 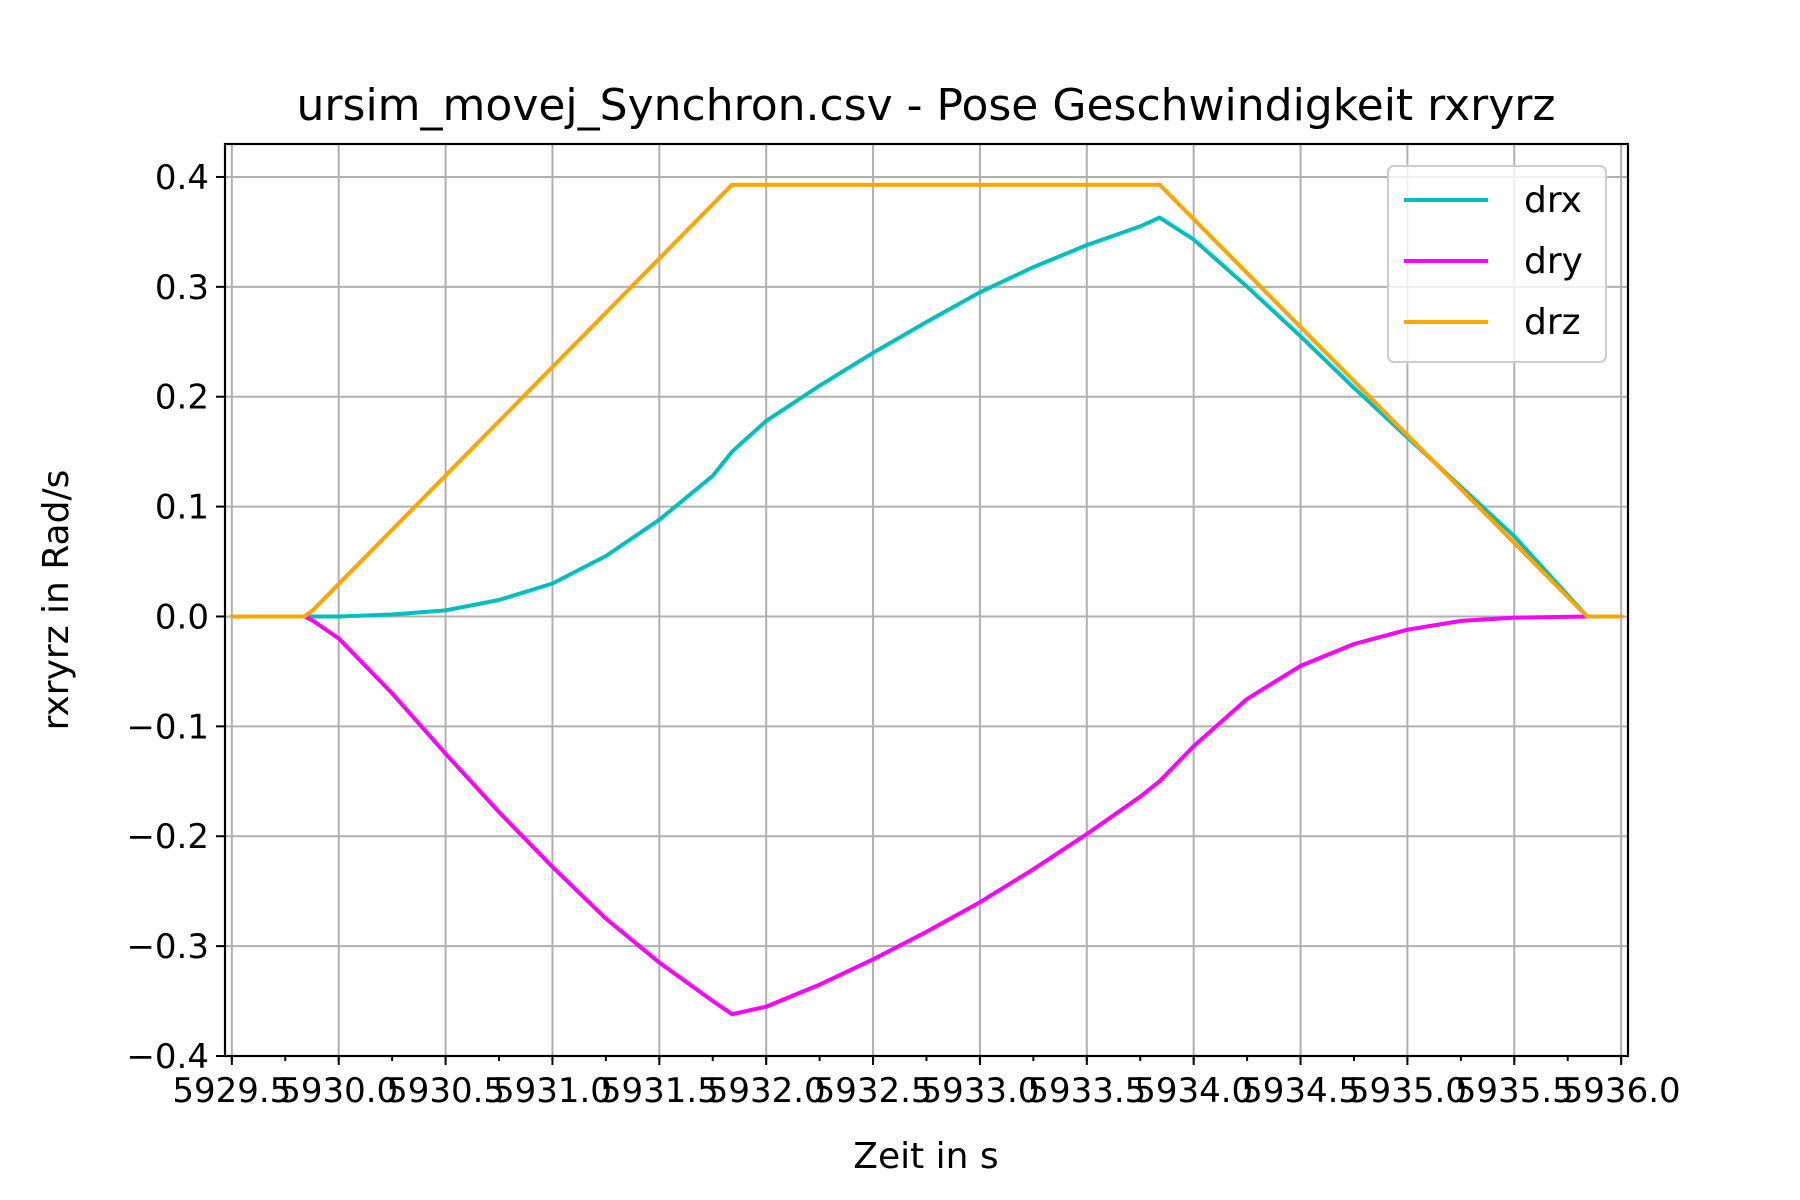 What do you see at coordinates (182, 398) in the screenshot?
I see `y-tick-label: 0.2` at bounding box center [182, 398].